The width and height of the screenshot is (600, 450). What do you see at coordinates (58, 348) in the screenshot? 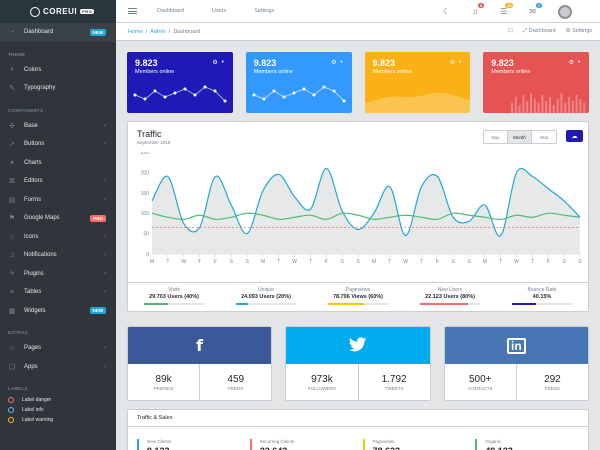
I see `sidebar-item-pages: ☆ Pages ‹` at bounding box center [58, 348].